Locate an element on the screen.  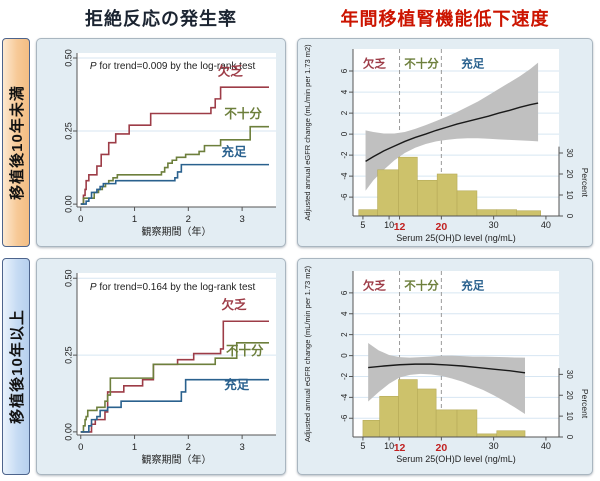
row-label-under-10-years: 移植後10年未満 is located at coordinates (16, 142).